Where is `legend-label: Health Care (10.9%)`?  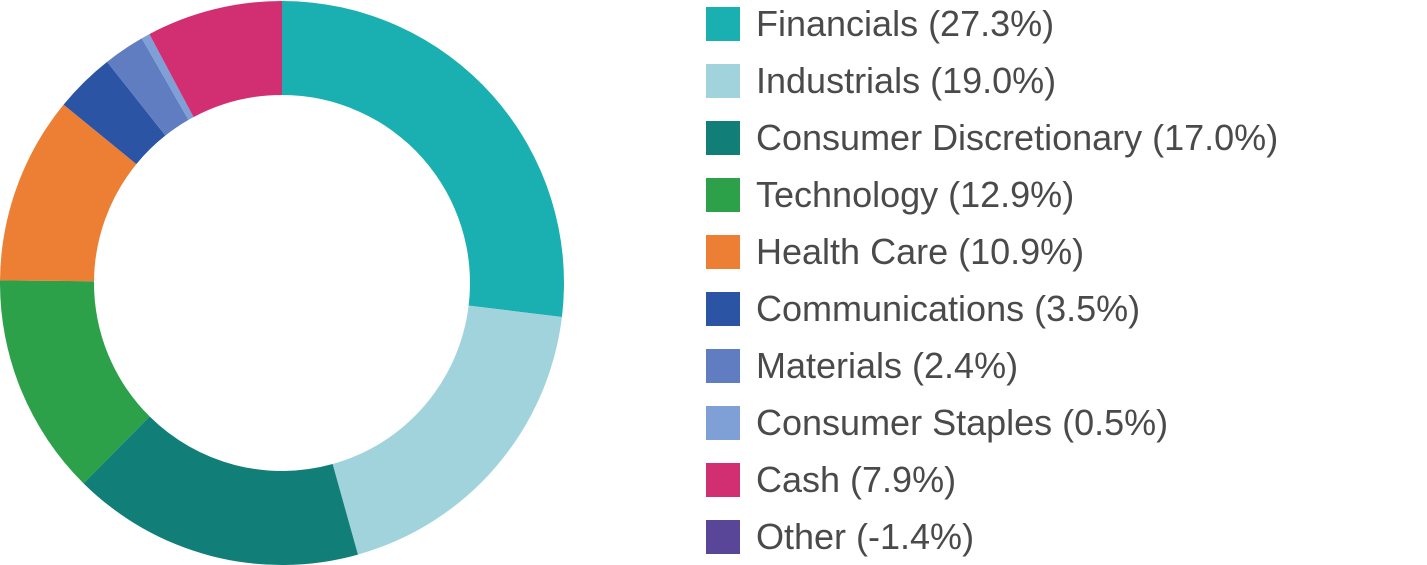 legend-label: Health Care (10.9%) is located at coordinates (920, 251).